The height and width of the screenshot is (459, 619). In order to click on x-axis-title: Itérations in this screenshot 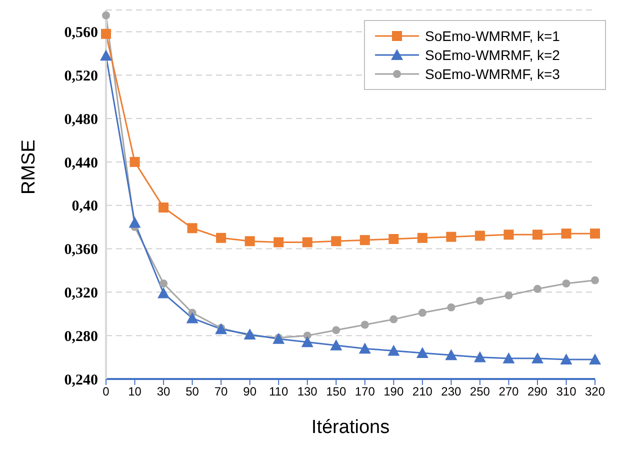, I will do `click(350, 427)`.